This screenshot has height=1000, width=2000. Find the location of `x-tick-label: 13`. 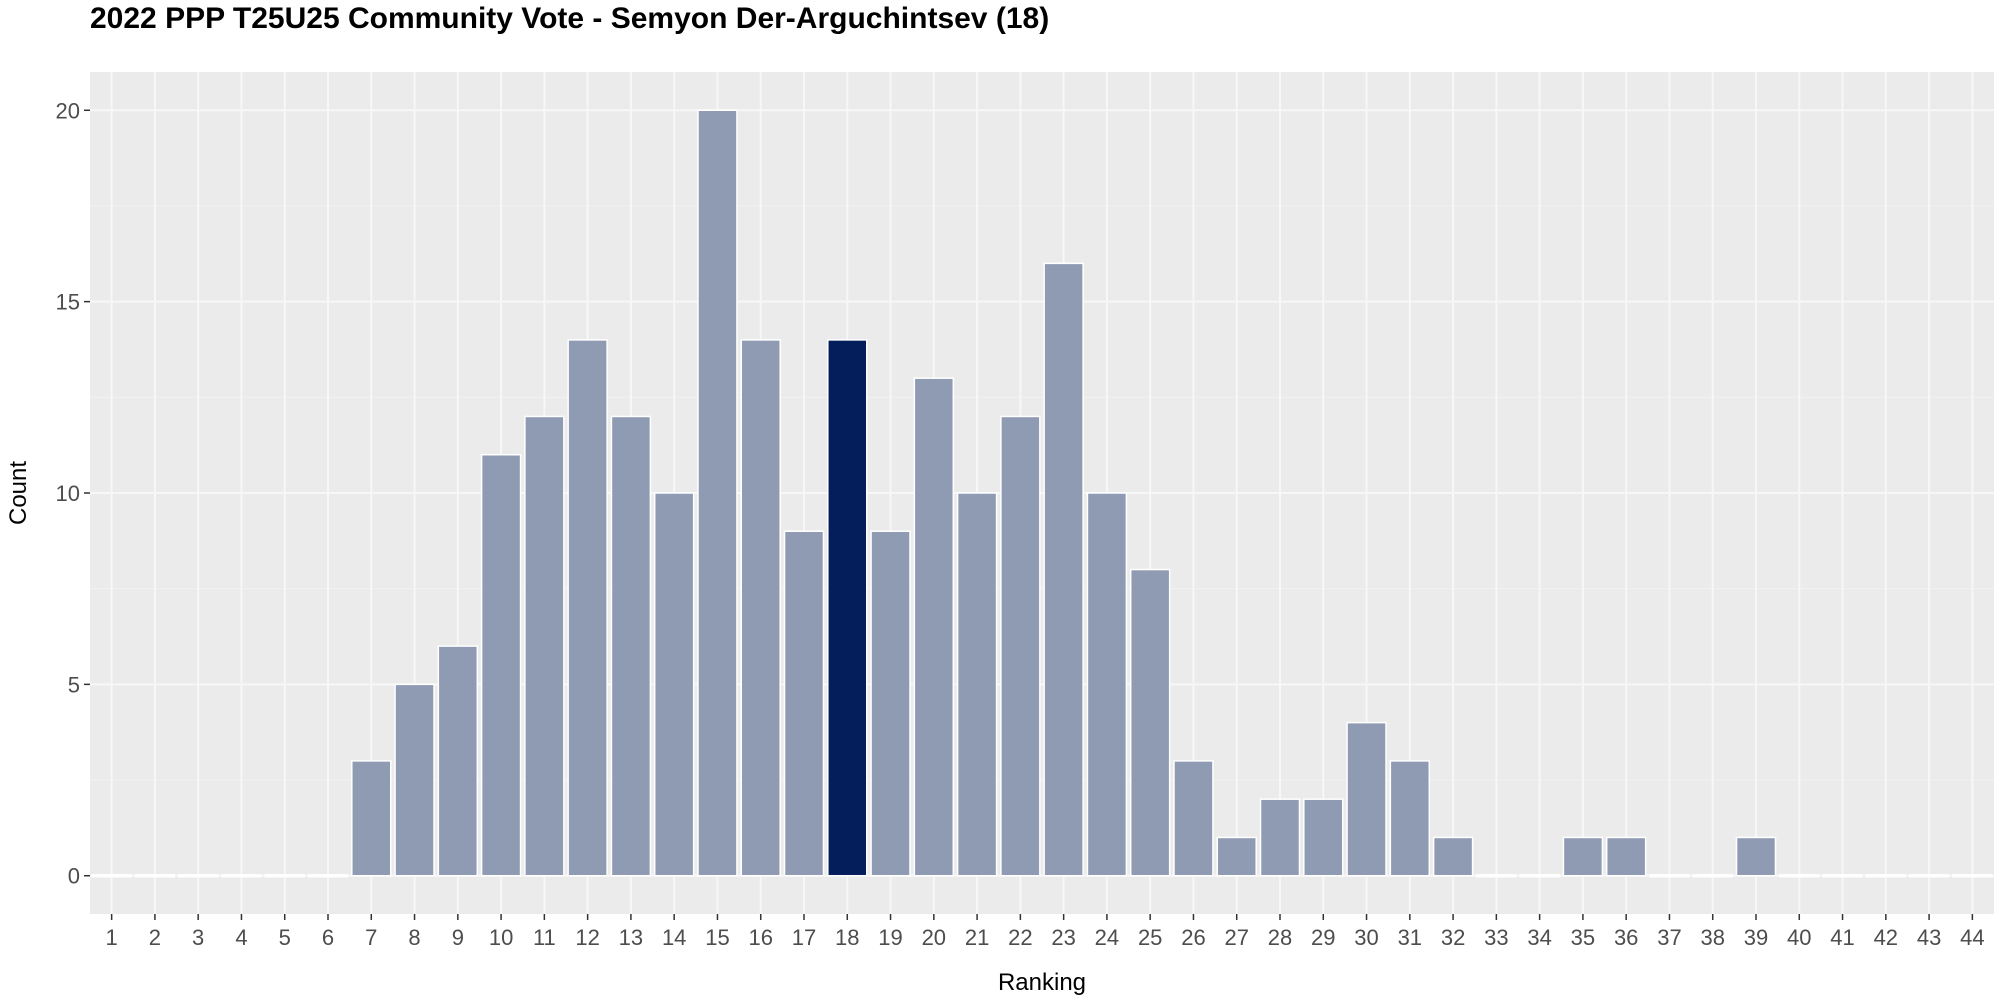

x-tick-label: 13 is located at coordinates (631, 937).